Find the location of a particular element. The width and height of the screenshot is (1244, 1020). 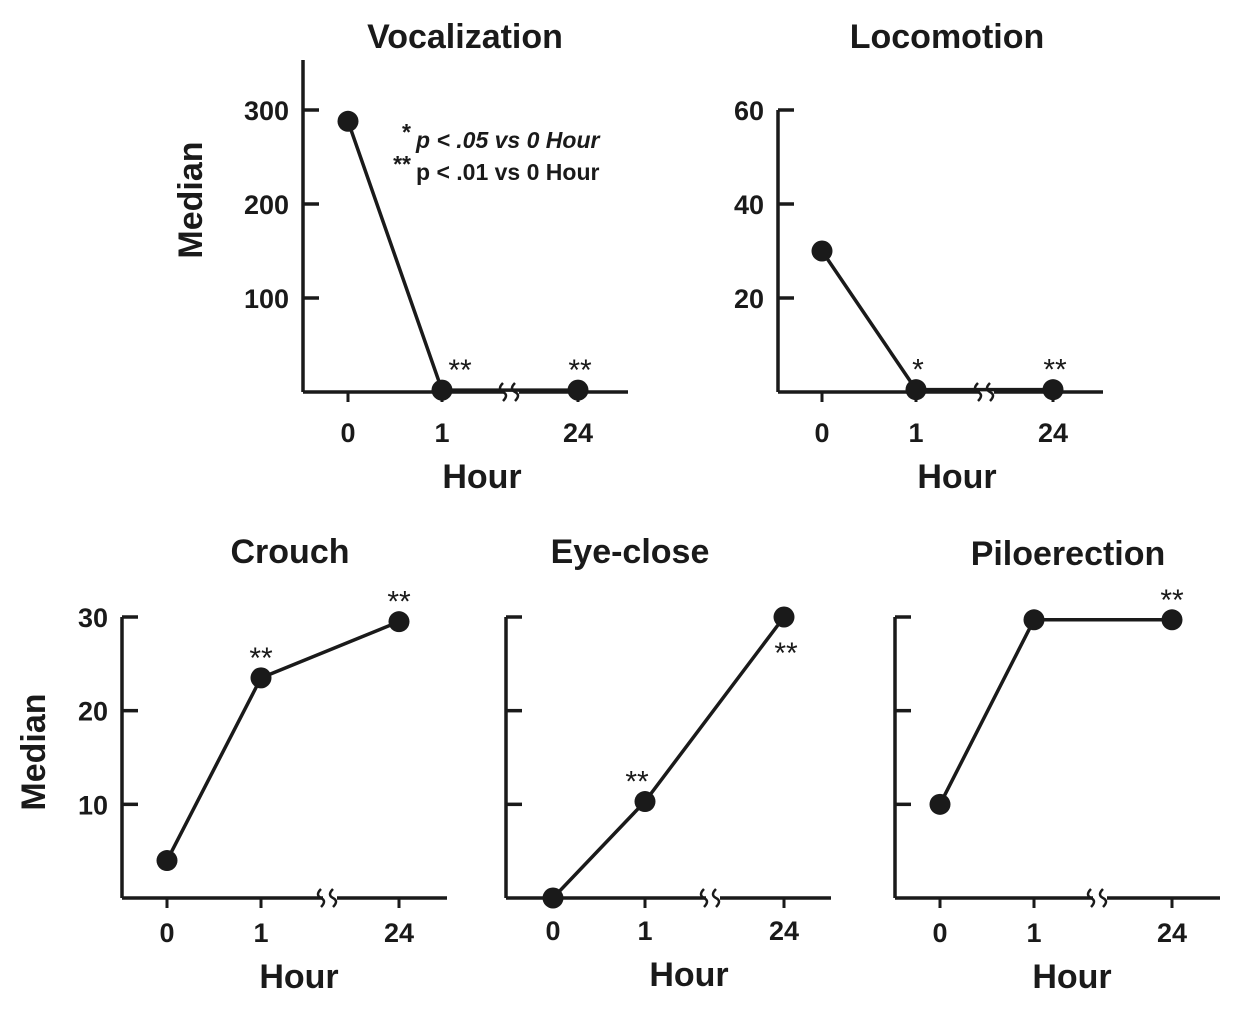

y-tick-label: 60 is located at coordinates (749, 111).